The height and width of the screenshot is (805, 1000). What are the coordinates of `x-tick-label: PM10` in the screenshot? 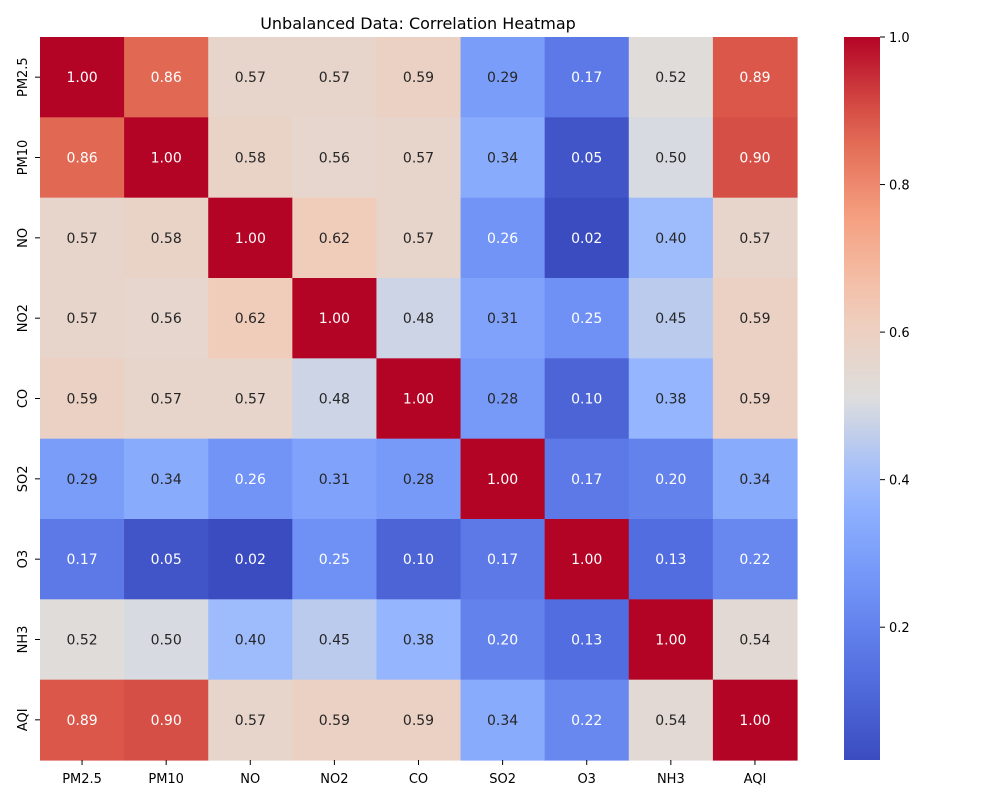 It's located at (166, 779).